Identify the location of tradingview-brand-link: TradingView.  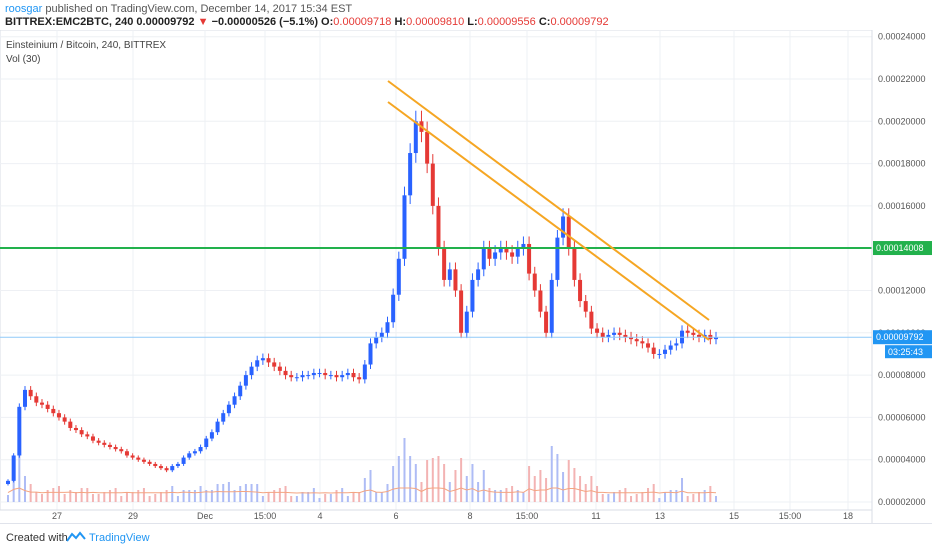
(119, 538).